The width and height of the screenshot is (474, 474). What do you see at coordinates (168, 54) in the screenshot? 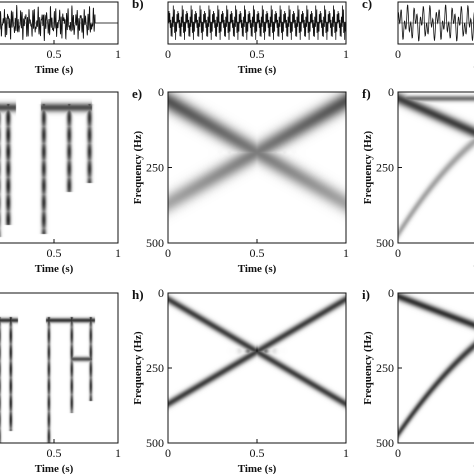
I see `xtick-label-b: 0` at bounding box center [168, 54].